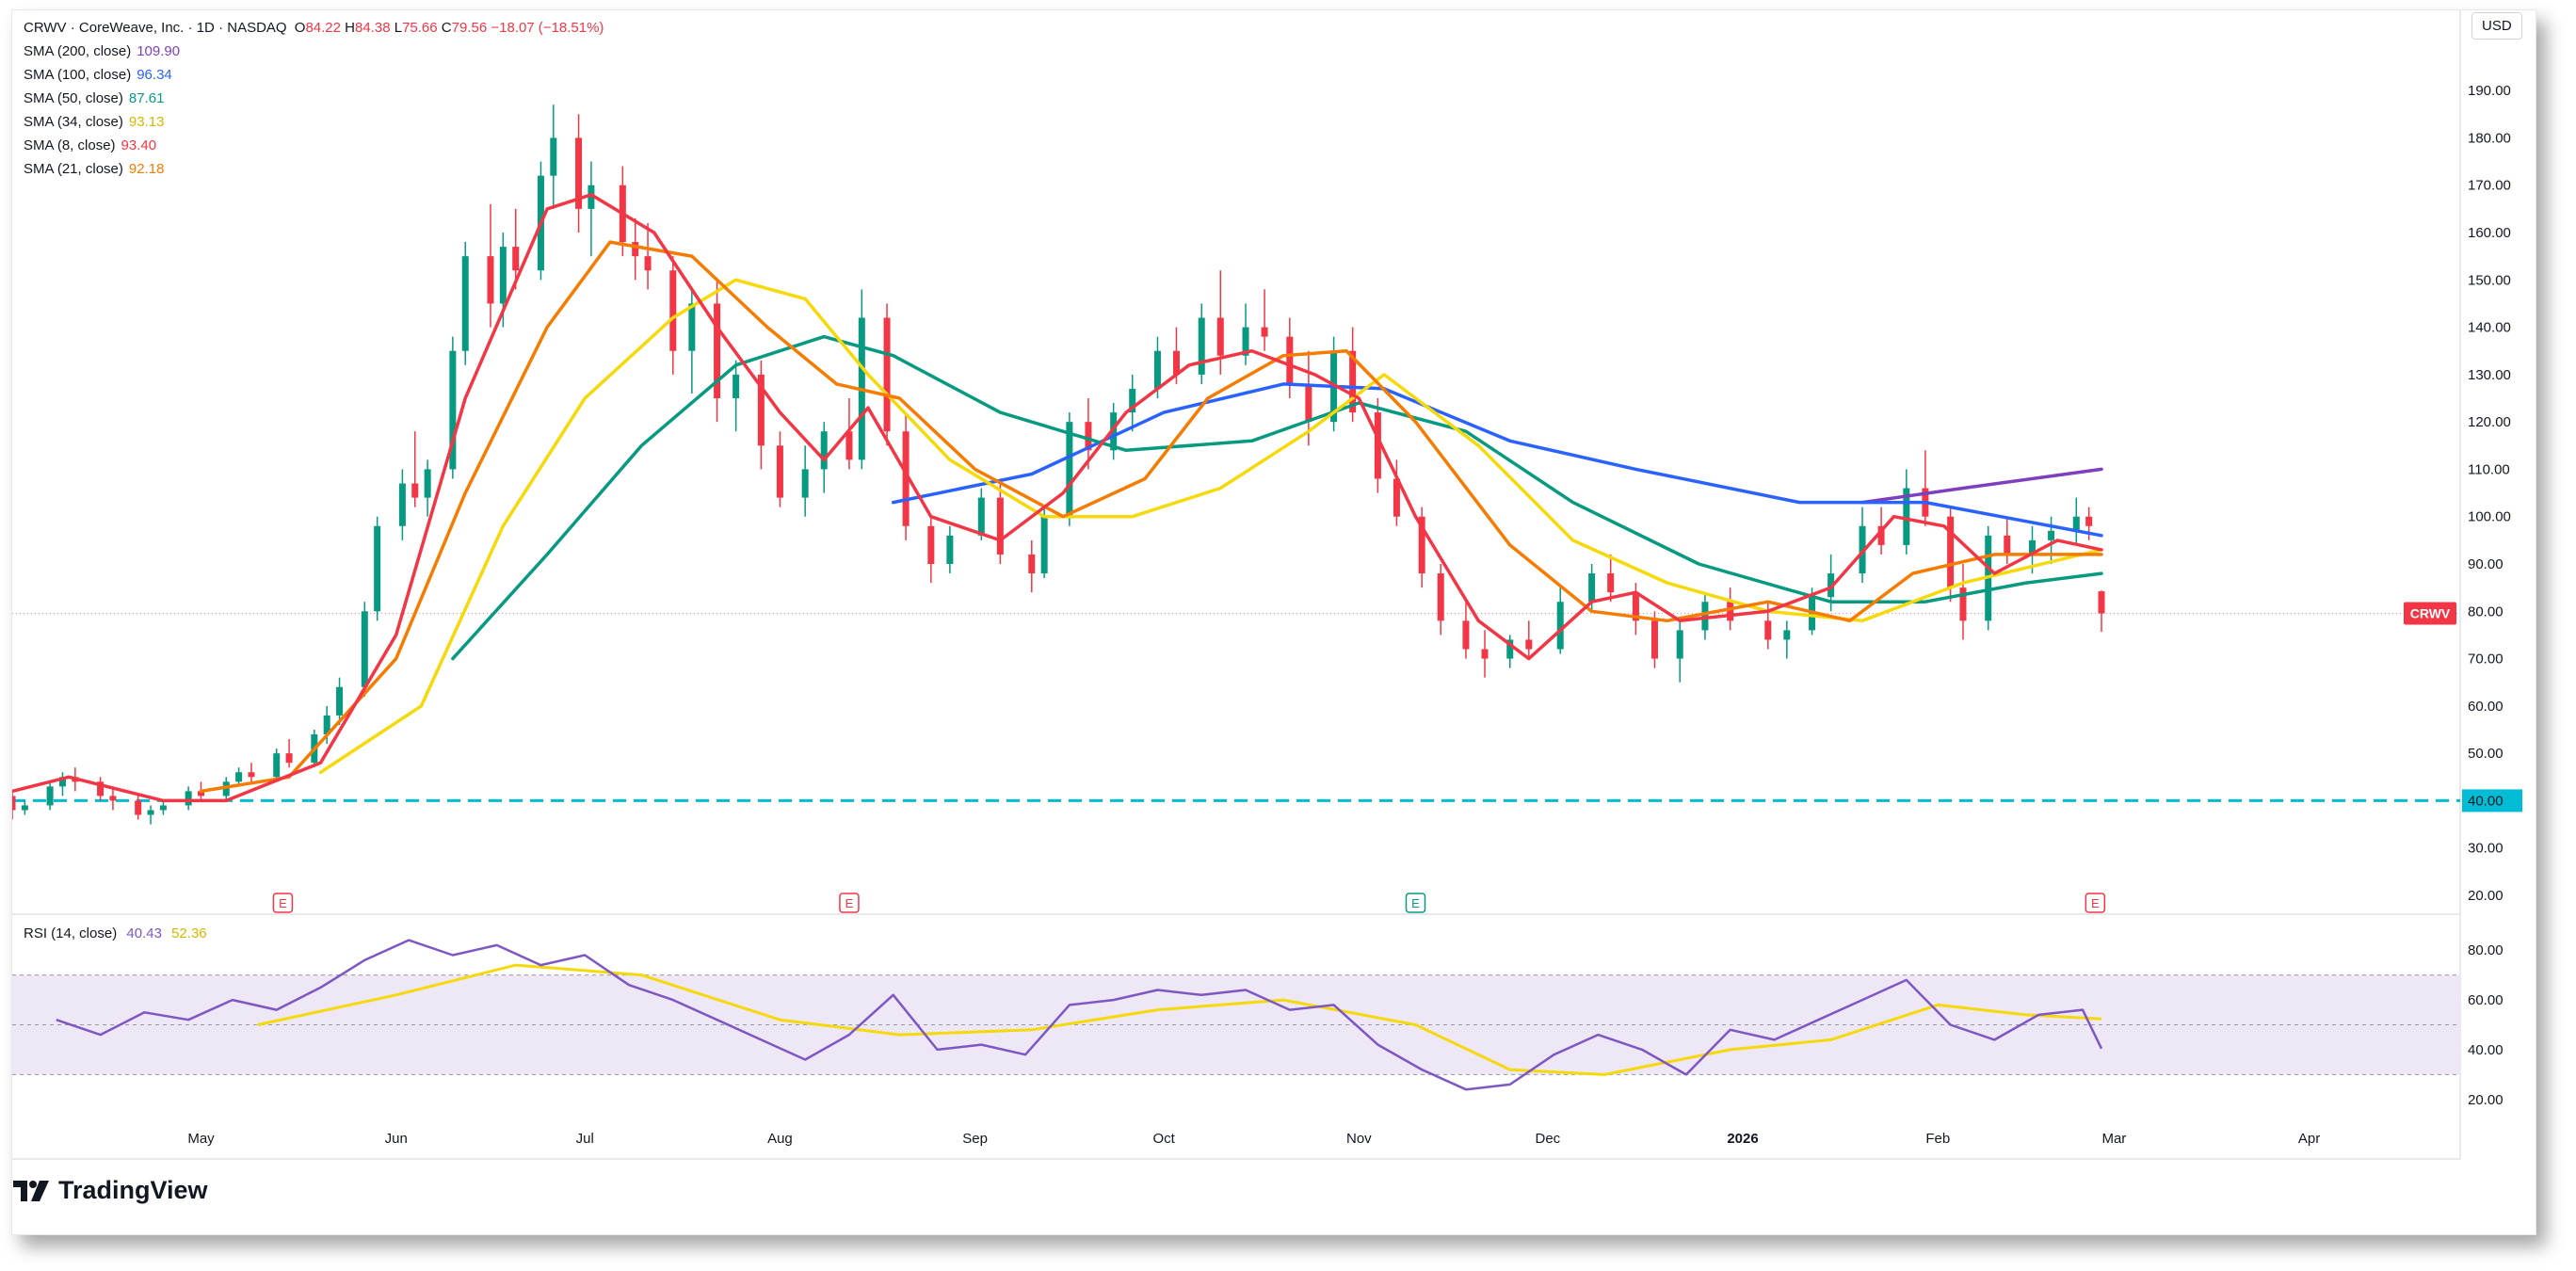 Image resolution: width=2576 pixels, height=1271 pixels. I want to click on support-price-tag: 40.00, so click(2492, 801).